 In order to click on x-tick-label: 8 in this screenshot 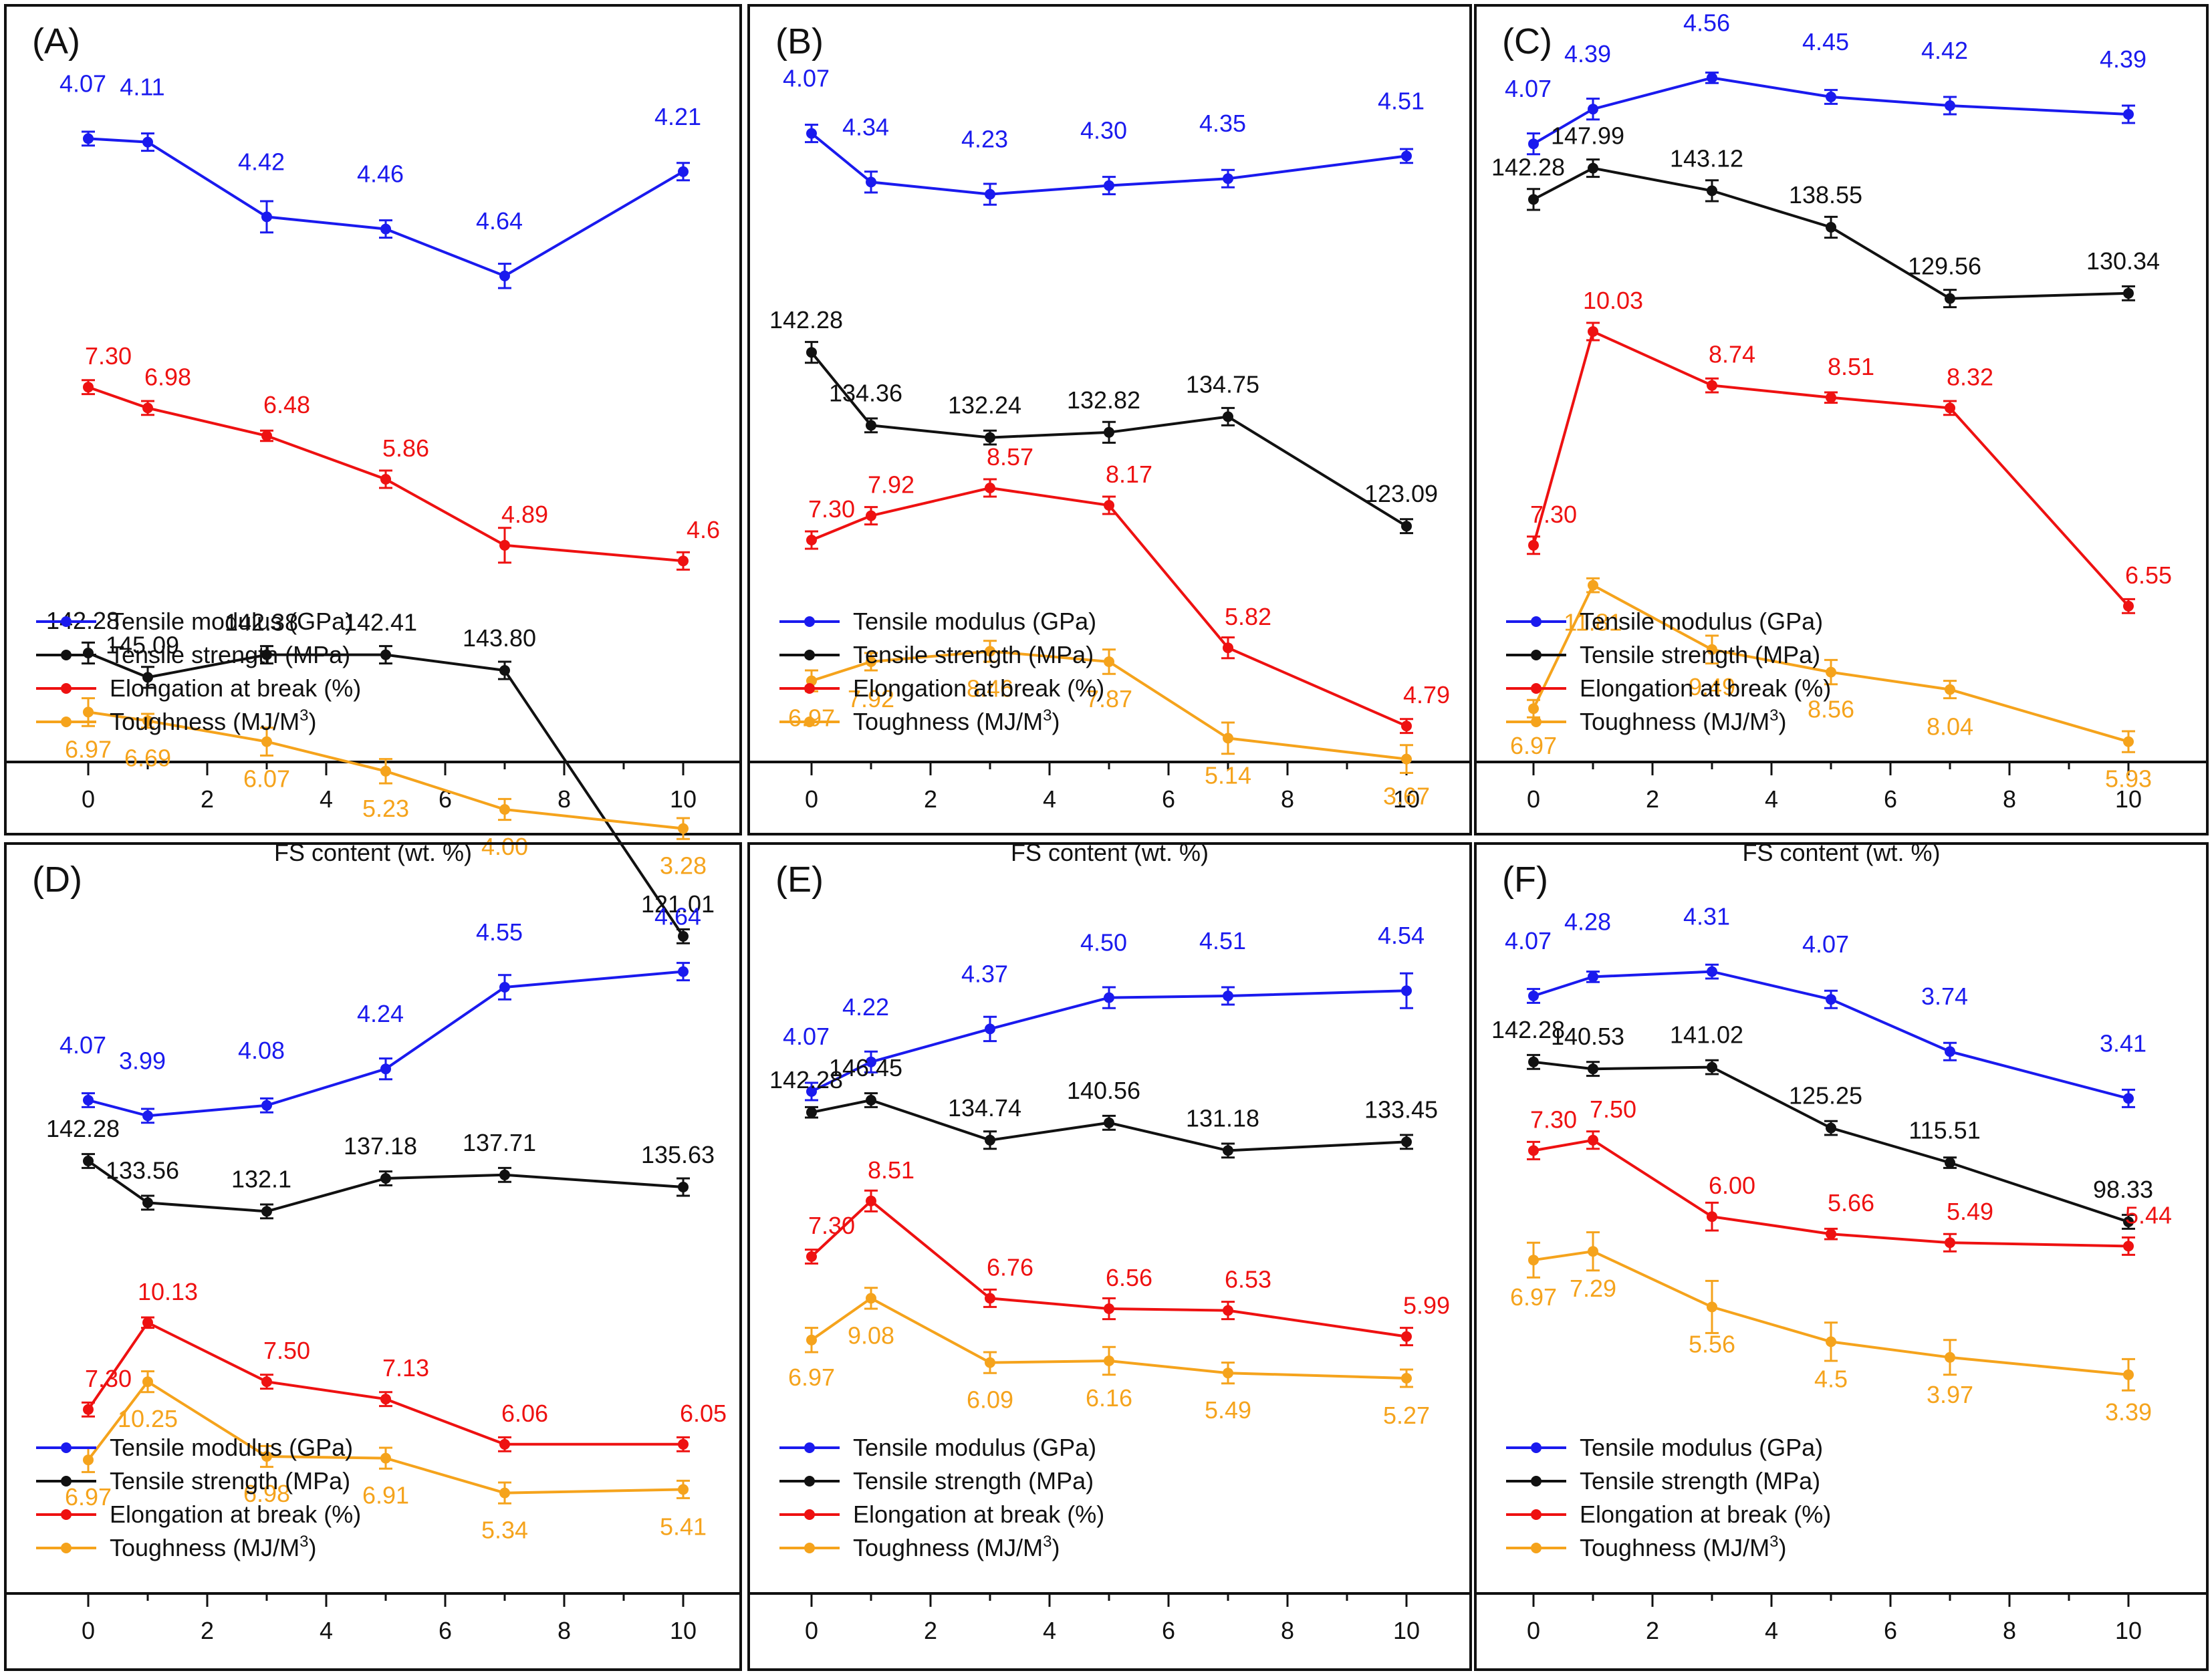, I will do `click(2009, 1630)`.